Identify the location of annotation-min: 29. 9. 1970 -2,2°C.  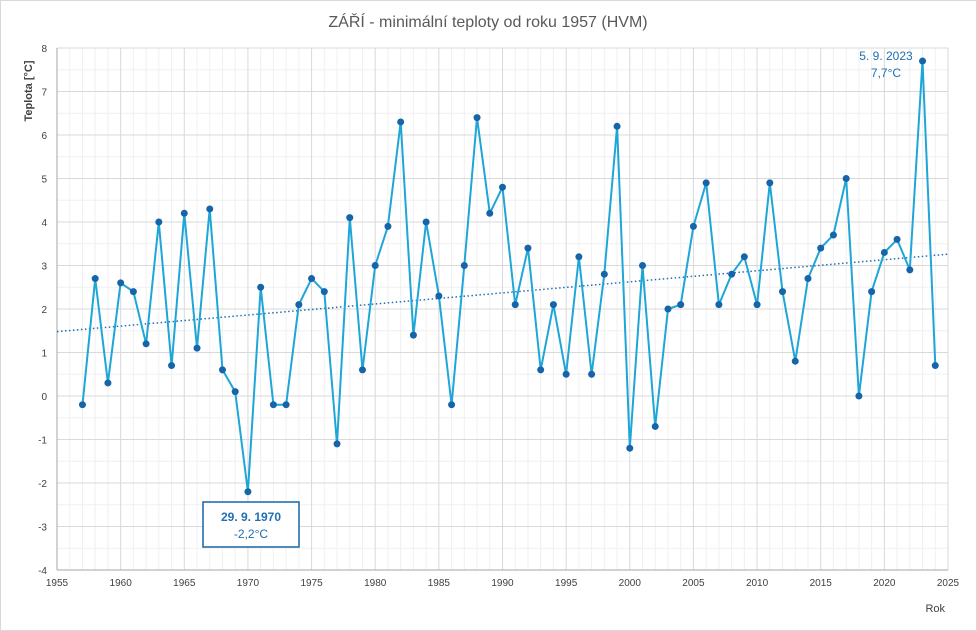
(251, 524).